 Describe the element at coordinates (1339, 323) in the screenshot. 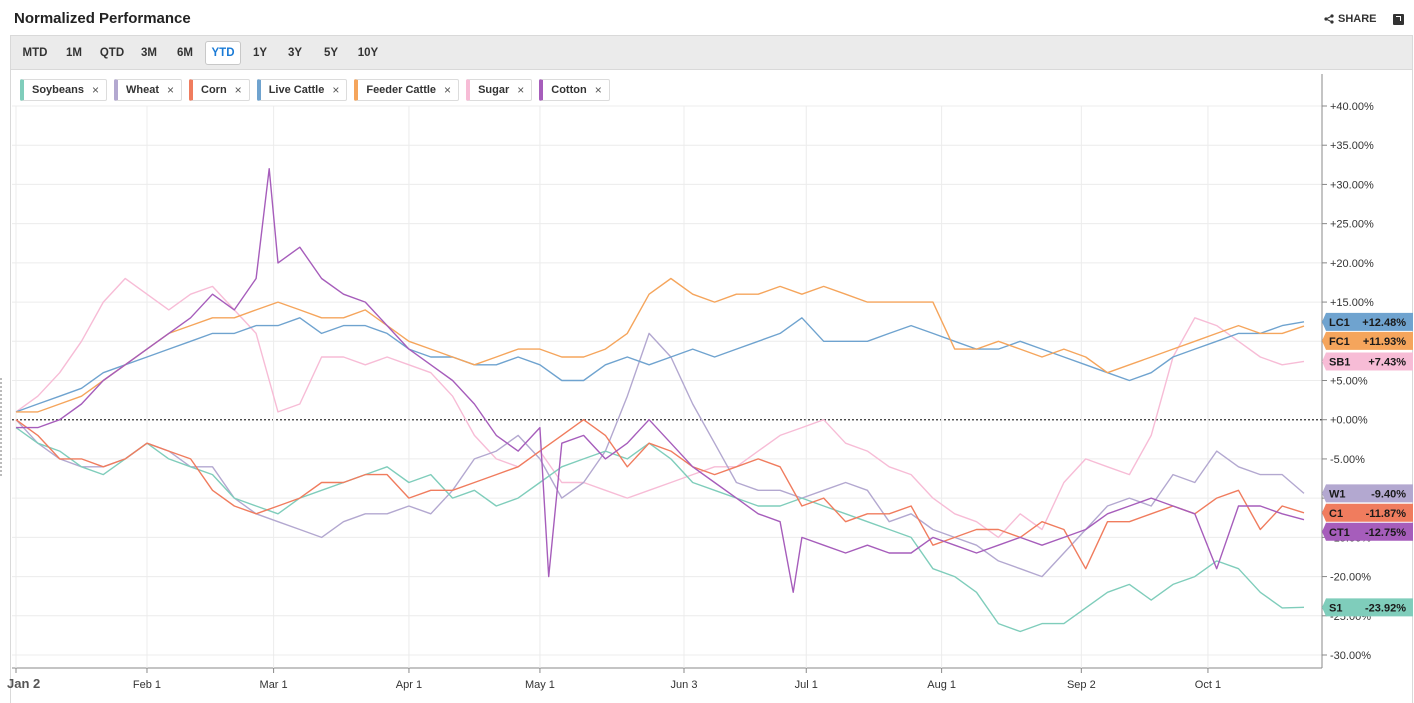

I see `end-tag-code: LC1` at that location.